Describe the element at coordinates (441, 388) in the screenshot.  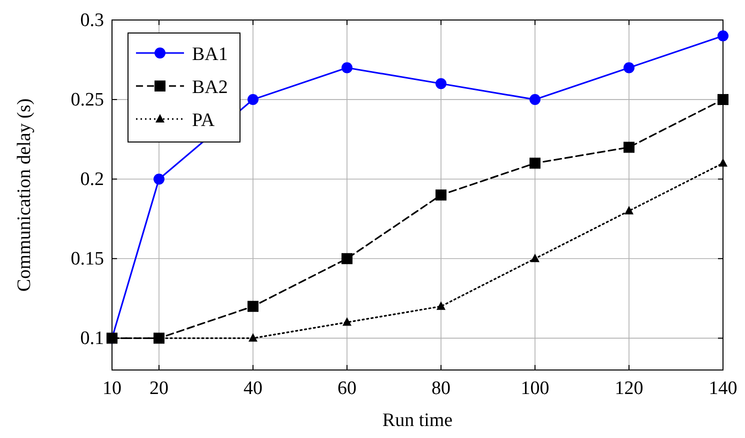
I see `x-tick-label: 80` at that location.